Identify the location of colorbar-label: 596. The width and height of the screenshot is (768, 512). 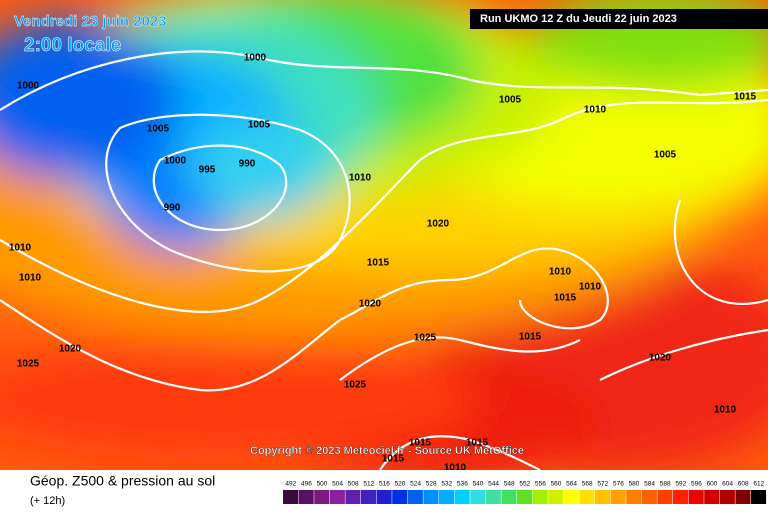
(696, 484).